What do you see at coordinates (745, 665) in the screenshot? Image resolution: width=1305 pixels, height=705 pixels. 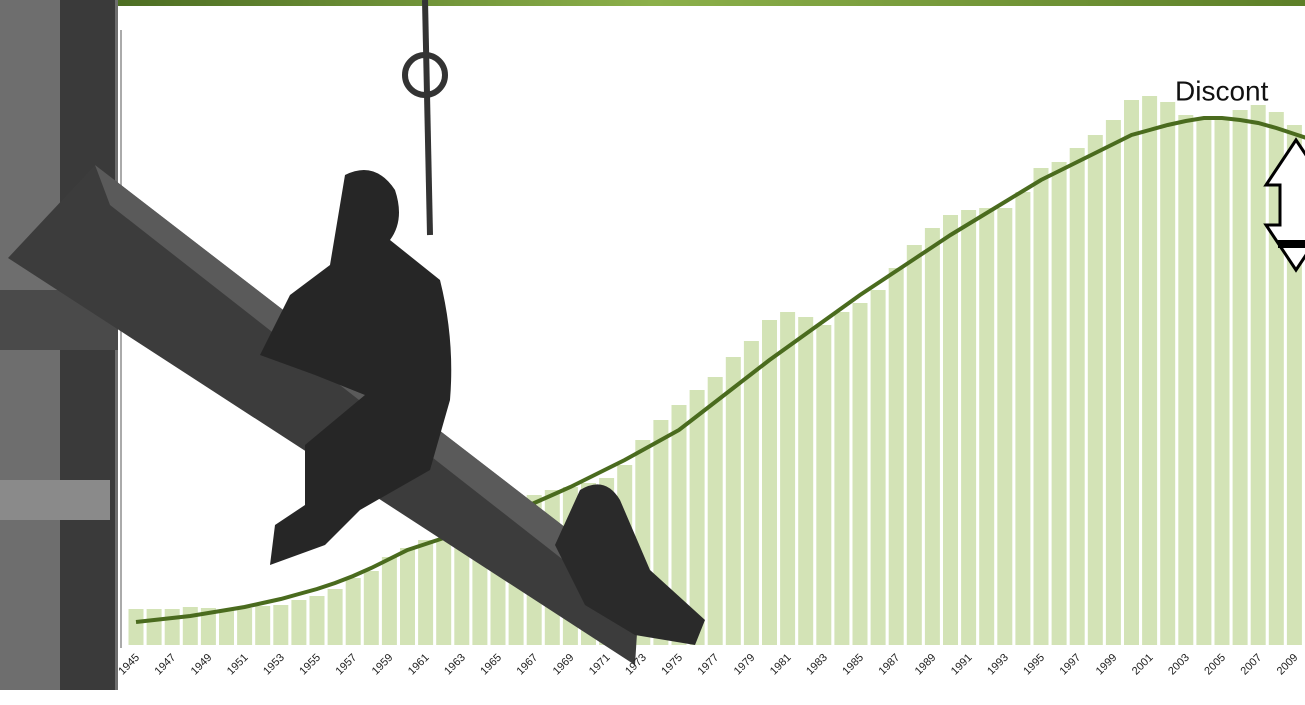 I see `x-tick-label: 1979` at bounding box center [745, 665].